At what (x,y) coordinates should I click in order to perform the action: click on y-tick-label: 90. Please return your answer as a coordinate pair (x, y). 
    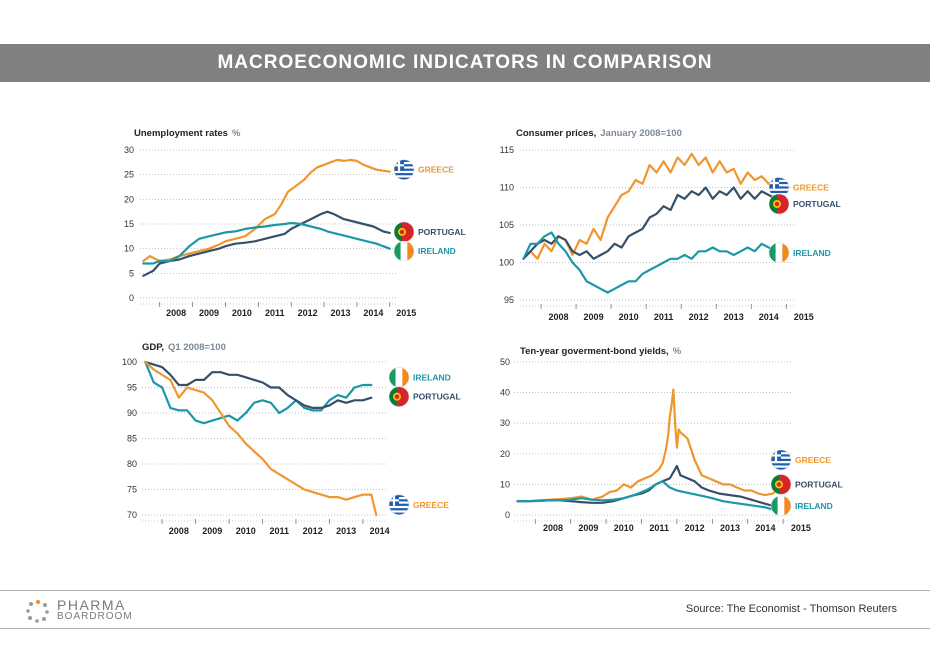
    Looking at the image, I should click on (132, 413).